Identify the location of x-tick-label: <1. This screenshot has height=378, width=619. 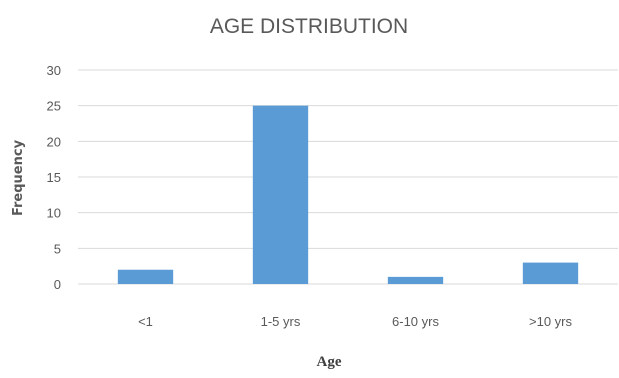
(145, 321).